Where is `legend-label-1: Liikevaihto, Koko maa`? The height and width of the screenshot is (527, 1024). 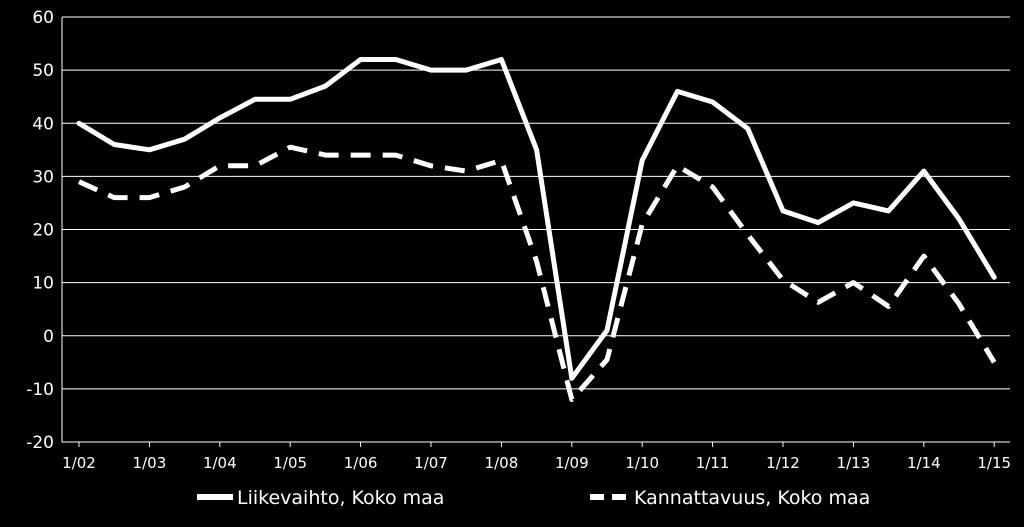 legend-label-1: Liikevaihto, Koko maa is located at coordinates (340, 498).